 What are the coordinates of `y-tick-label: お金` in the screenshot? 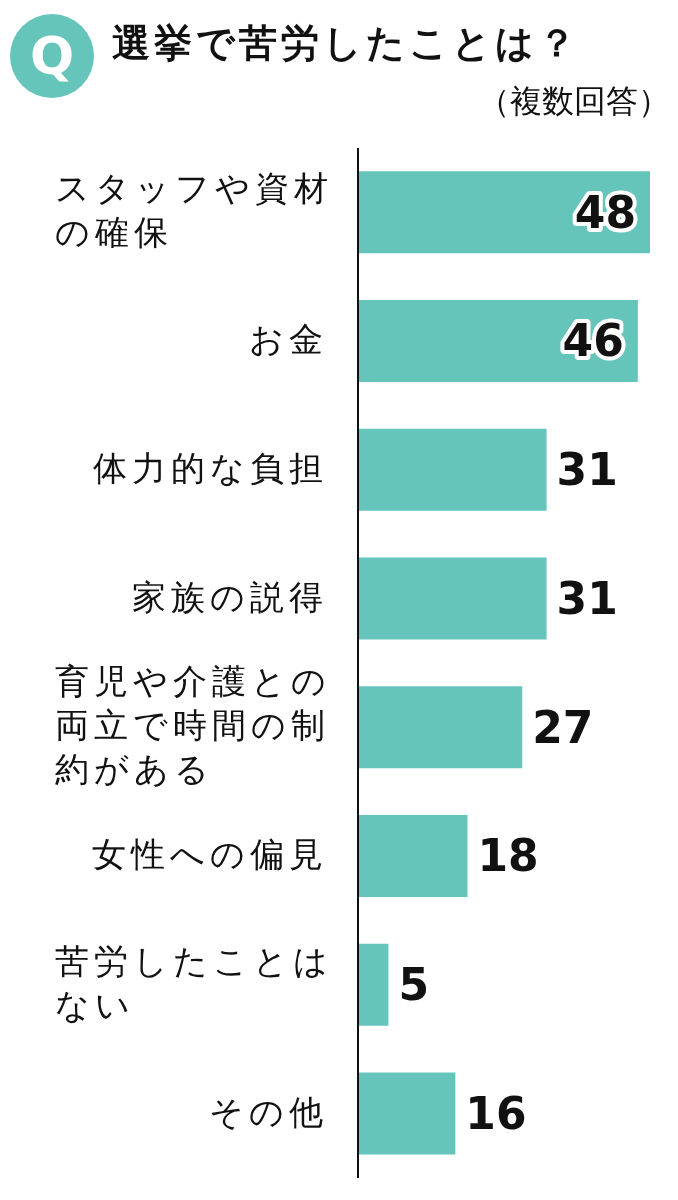 It's located at (288, 338).